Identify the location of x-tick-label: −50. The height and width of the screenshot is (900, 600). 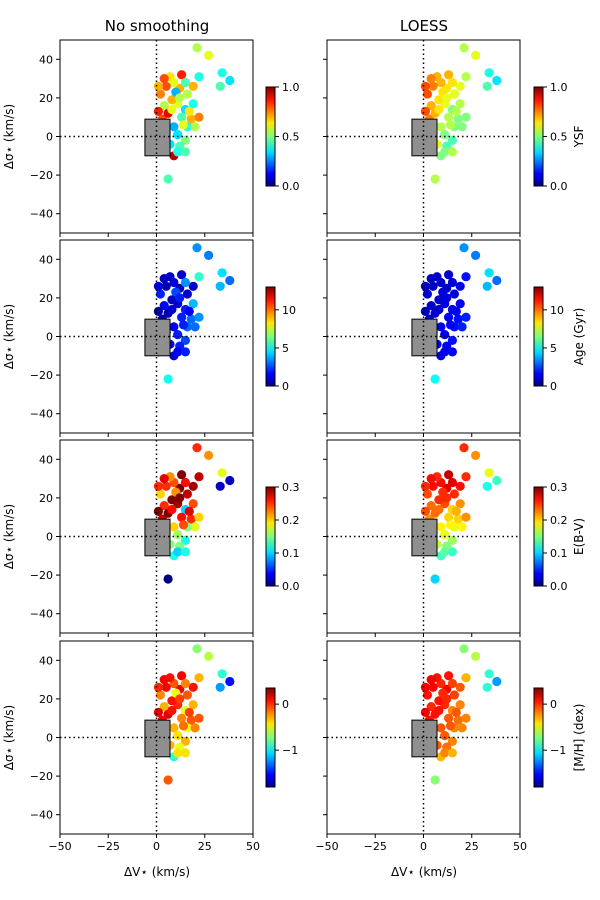
(326, 846).